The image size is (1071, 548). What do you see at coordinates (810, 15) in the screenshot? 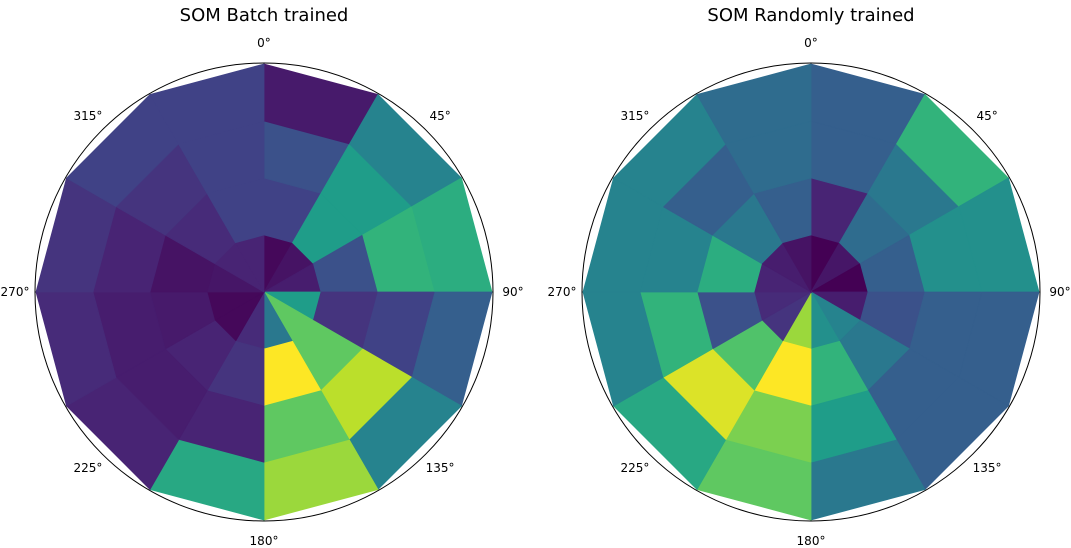
I see `chart-title-right: SOM Randomly trained` at bounding box center [810, 15].